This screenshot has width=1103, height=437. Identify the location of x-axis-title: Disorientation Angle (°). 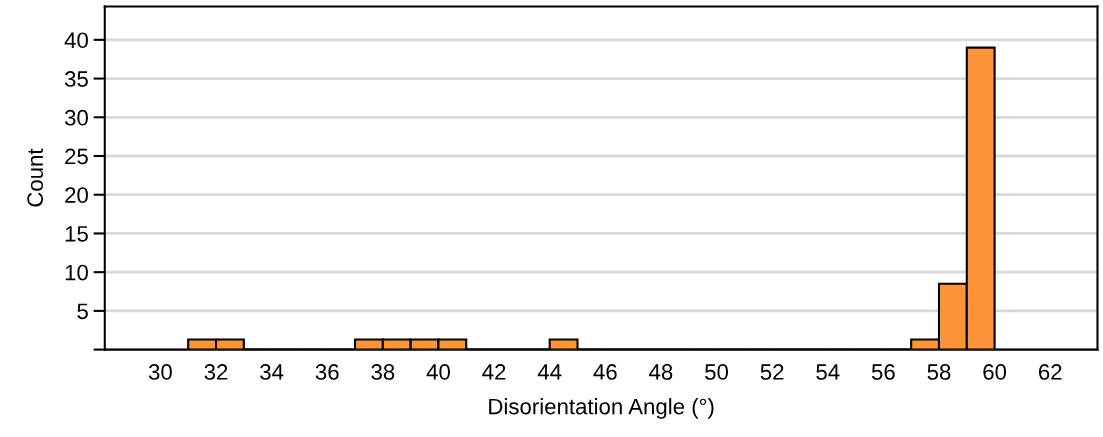
(601, 408).